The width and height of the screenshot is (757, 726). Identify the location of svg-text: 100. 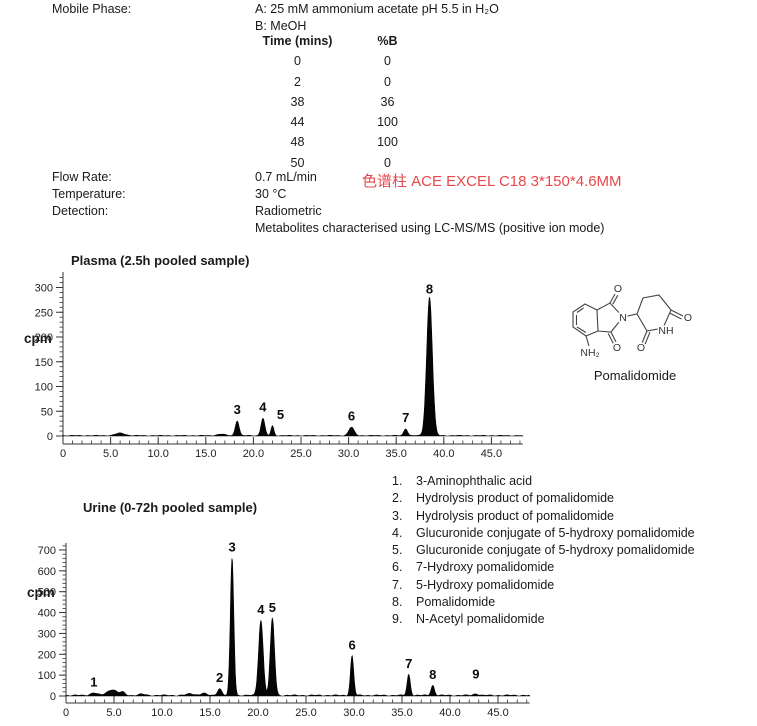
(47, 676).